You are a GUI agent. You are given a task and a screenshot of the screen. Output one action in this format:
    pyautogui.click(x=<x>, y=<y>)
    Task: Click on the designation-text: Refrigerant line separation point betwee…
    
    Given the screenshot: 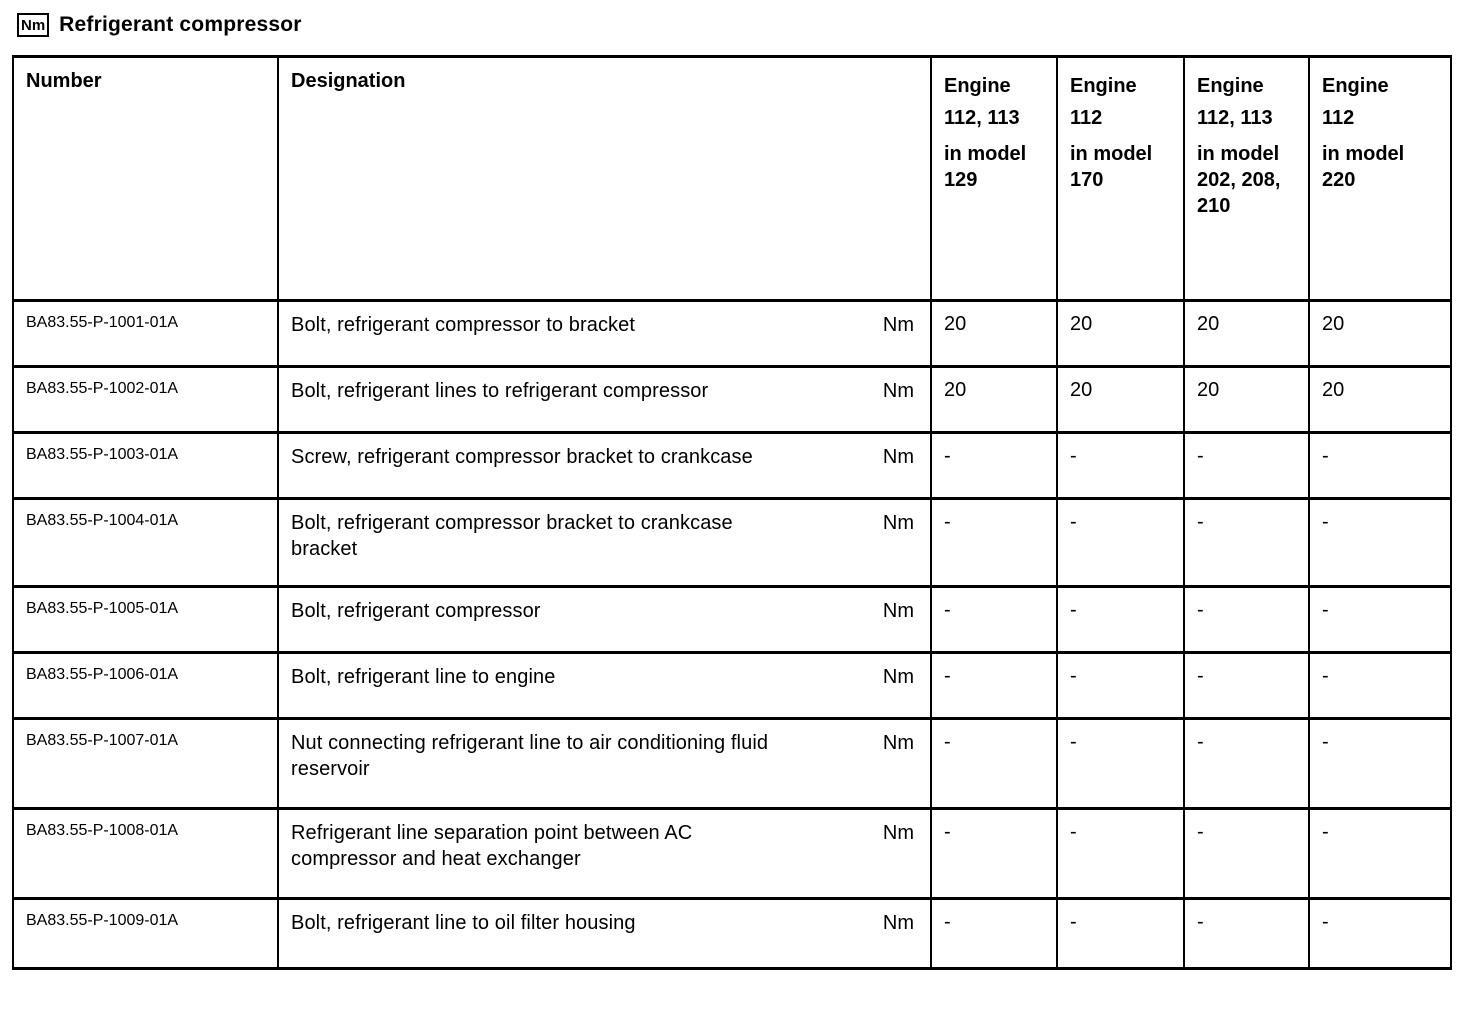 What is the action you would take?
    pyautogui.click(x=492, y=846)
    